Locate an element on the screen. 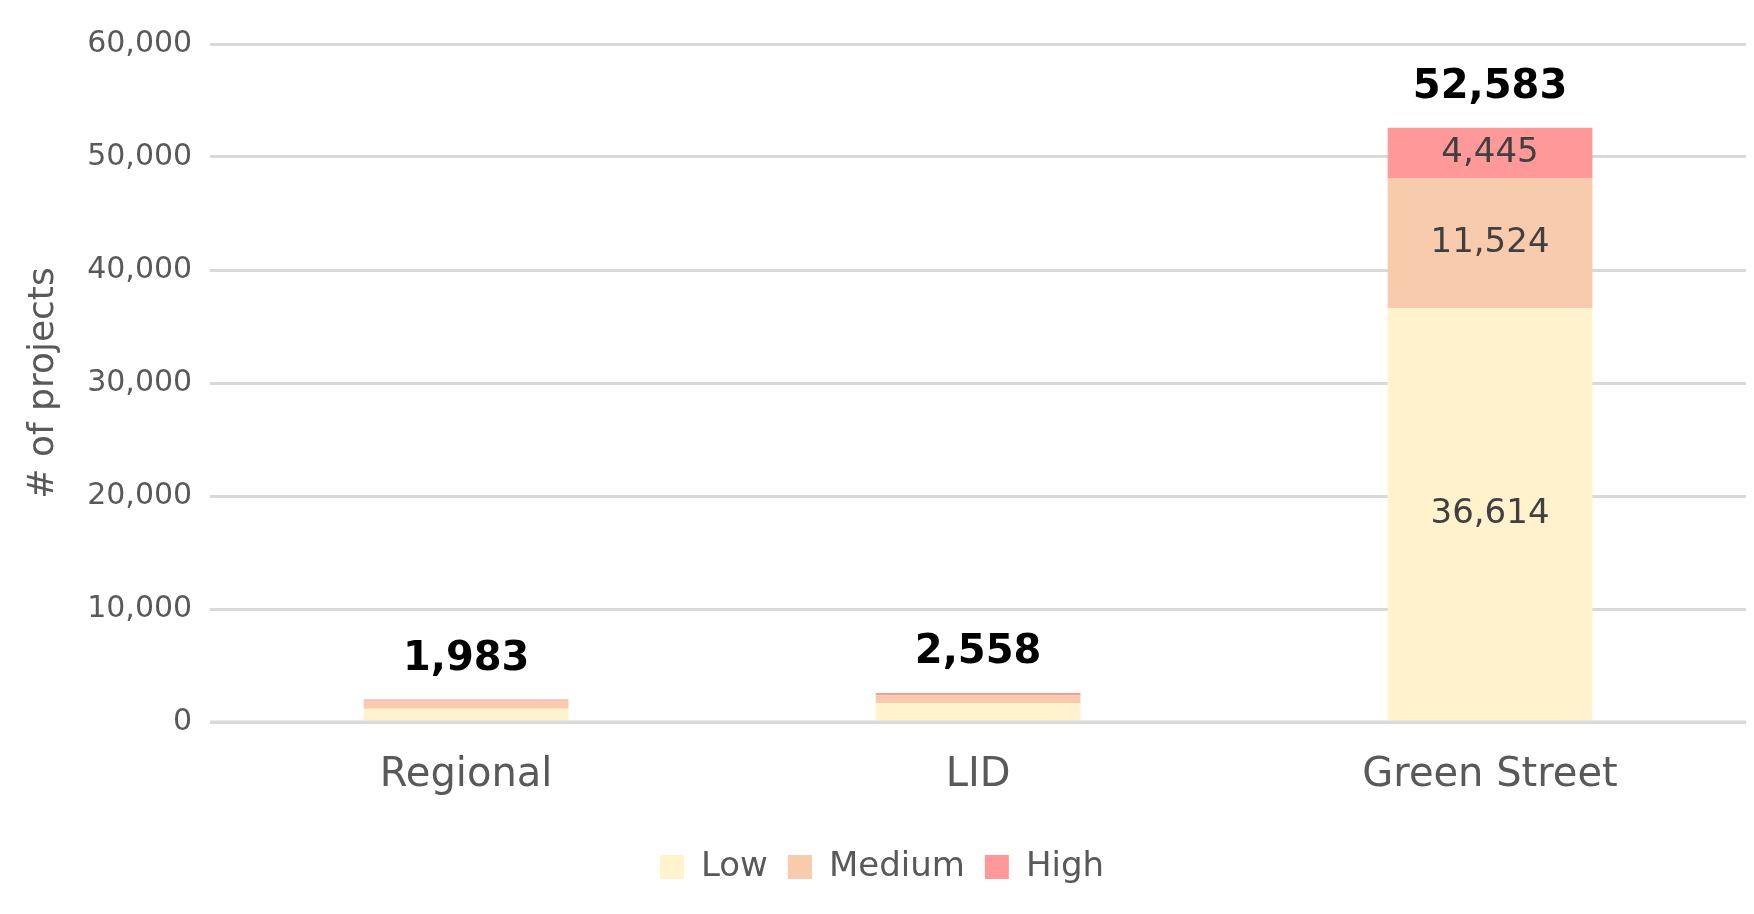 This screenshot has height=914, width=1754. y-tick-label: 0 is located at coordinates (183, 719).